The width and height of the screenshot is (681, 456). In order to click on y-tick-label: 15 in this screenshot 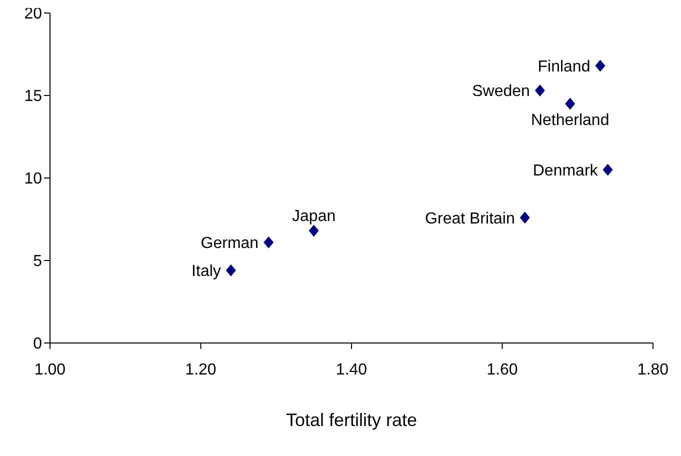, I will do `click(33, 97)`.